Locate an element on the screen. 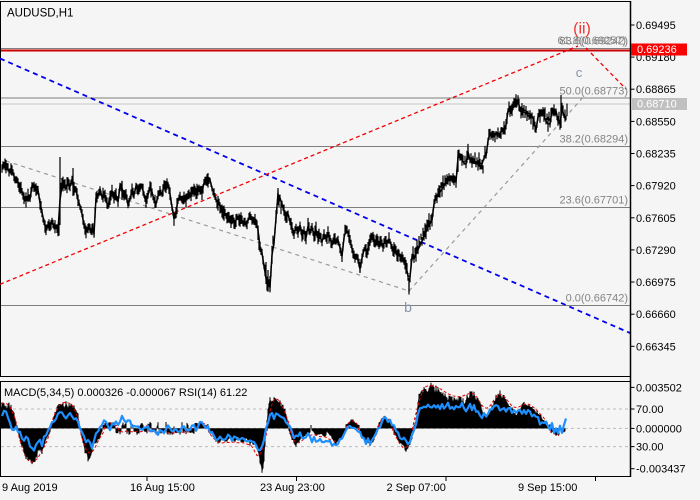 This screenshot has width=700, height=500. svg-text: 2 Sep 07:00 is located at coordinates (416, 488).